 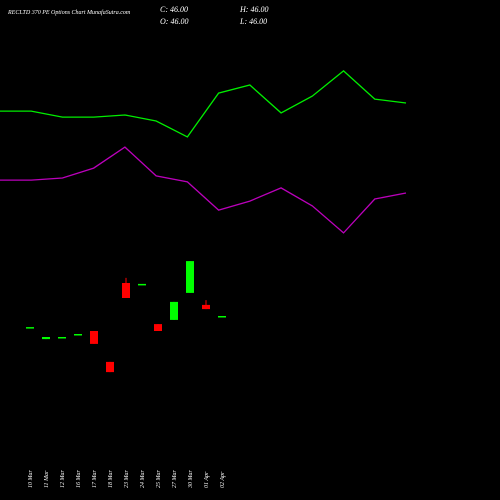 What do you see at coordinates (207, 479) in the screenshot?
I see `x-tick-label: 01 Apr` at bounding box center [207, 479].